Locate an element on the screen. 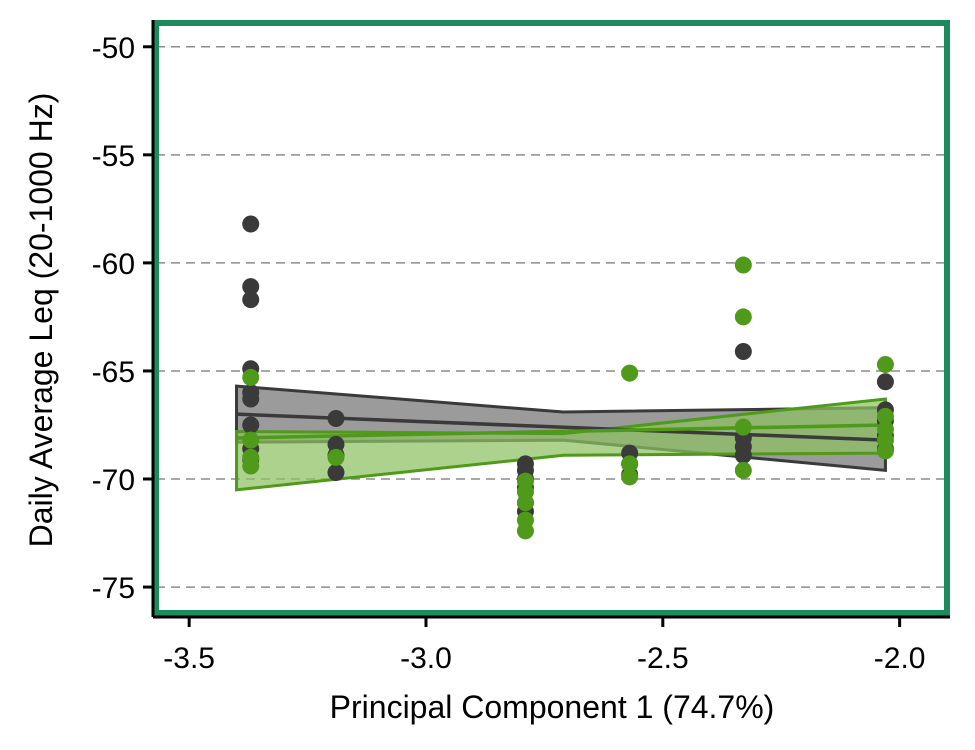 The height and width of the screenshot is (750, 975). x-axis-title: Principal Component 1 (74.7%) is located at coordinates (552, 707).